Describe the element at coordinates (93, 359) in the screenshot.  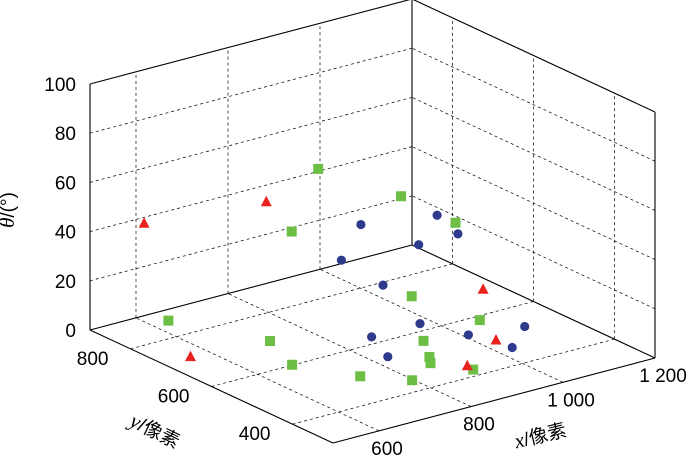
I see `y-tick-label: 800` at that location.